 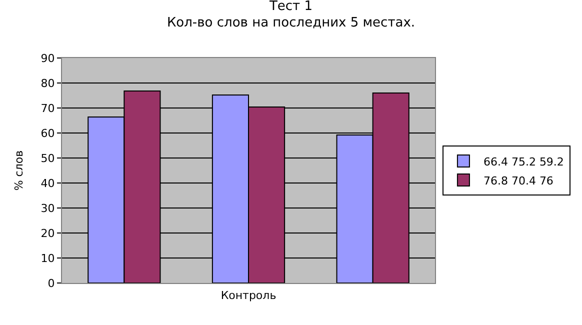 I want to click on y-tick-label: 60, so click(x=47, y=133).